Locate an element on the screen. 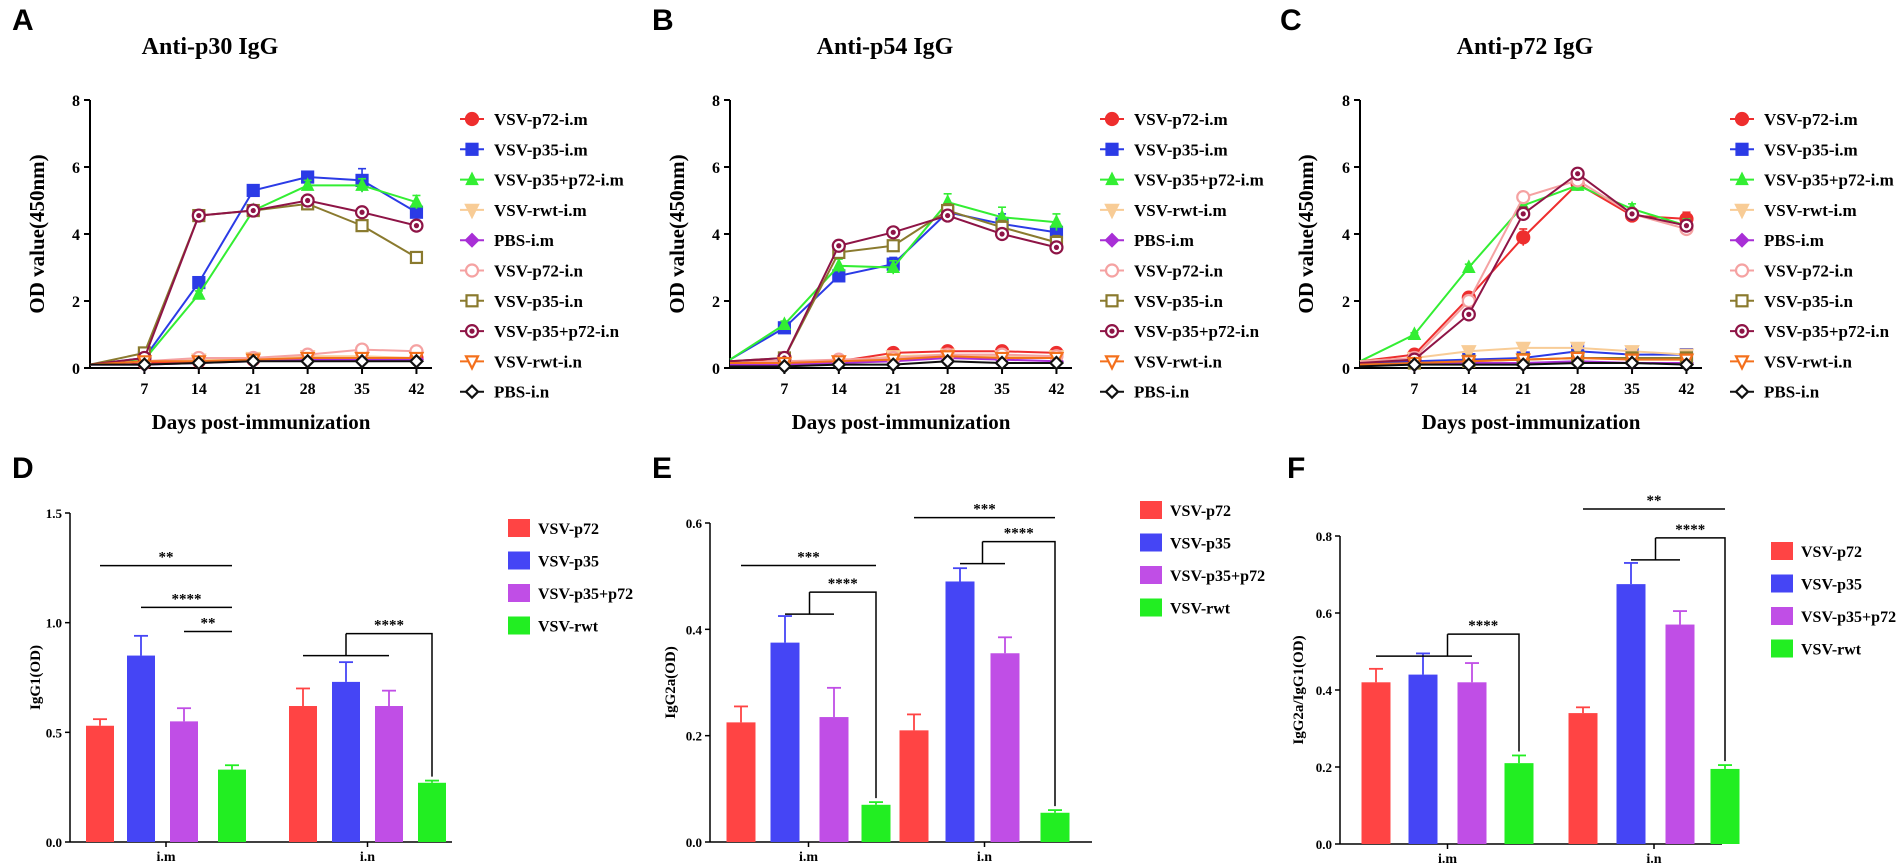  series-vsv-p35-p72-i-m is located at coordinates (1526, 270).